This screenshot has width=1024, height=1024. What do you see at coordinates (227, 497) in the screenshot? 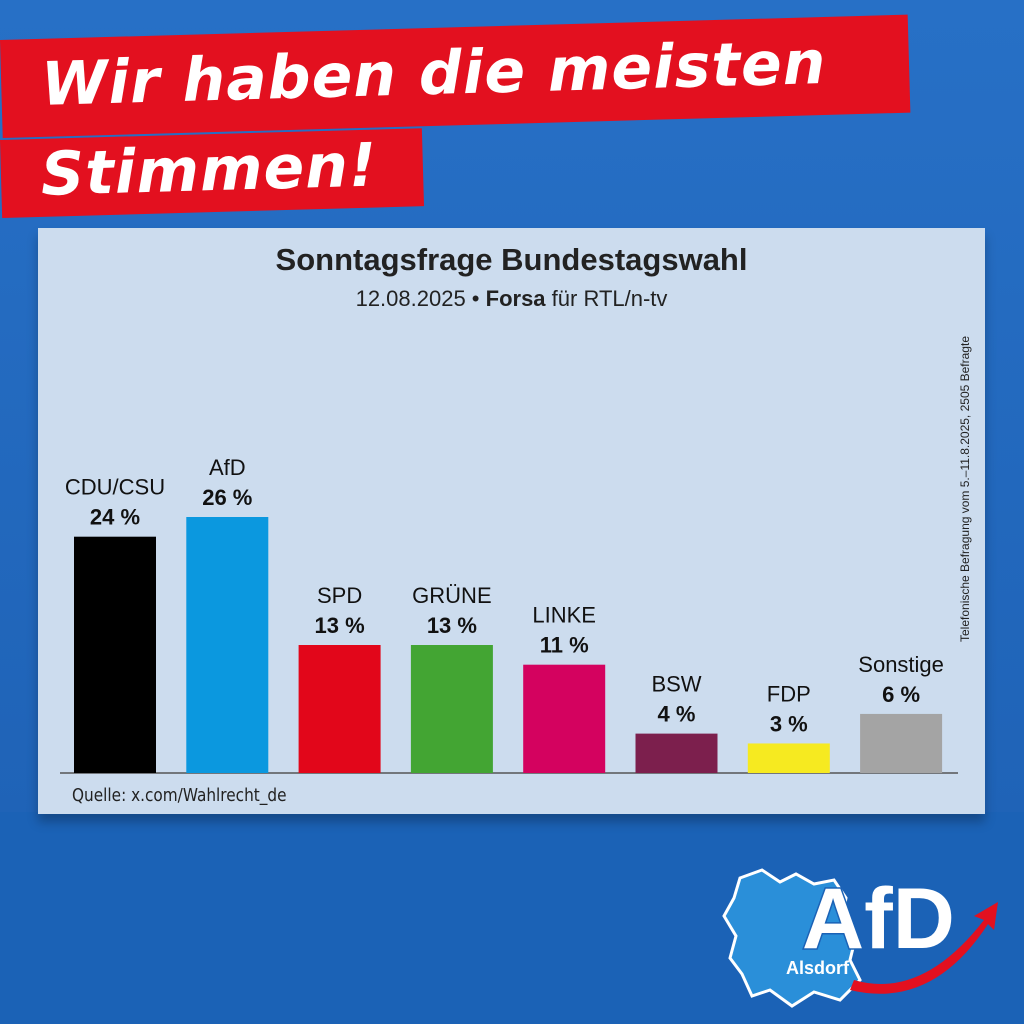
I see `value-label: 26 %` at bounding box center [227, 497].